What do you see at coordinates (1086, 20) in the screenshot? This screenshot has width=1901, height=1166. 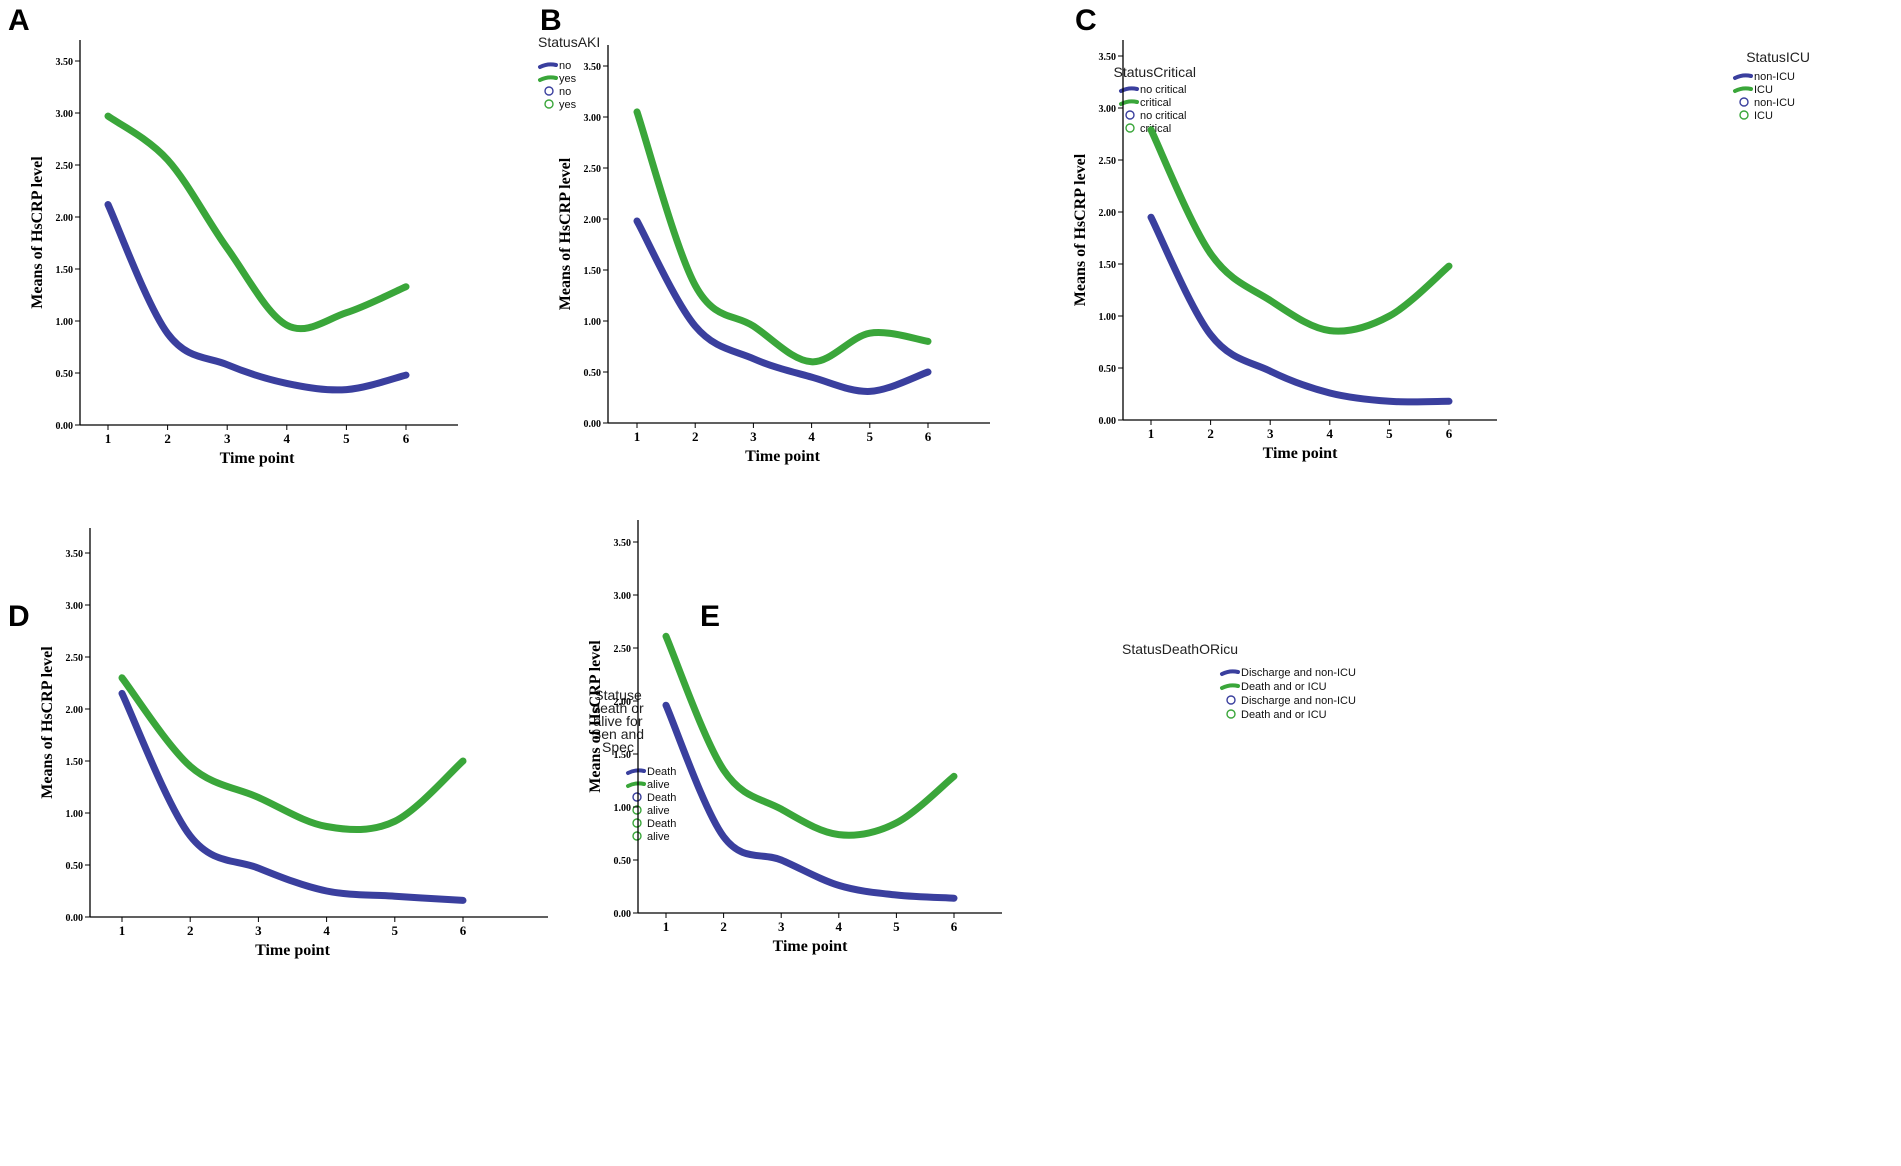 I see `panel-letter: C` at bounding box center [1086, 20].